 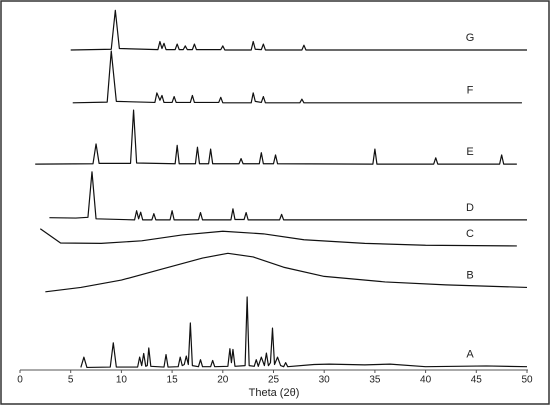 What do you see at coordinates (469, 275) in the screenshot?
I see `trace-label: B` at bounding box center [469, 275].